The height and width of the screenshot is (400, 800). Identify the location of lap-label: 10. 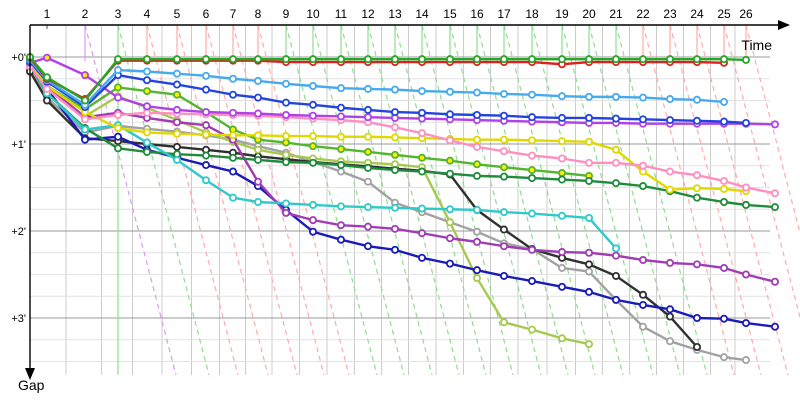
(313, 14).